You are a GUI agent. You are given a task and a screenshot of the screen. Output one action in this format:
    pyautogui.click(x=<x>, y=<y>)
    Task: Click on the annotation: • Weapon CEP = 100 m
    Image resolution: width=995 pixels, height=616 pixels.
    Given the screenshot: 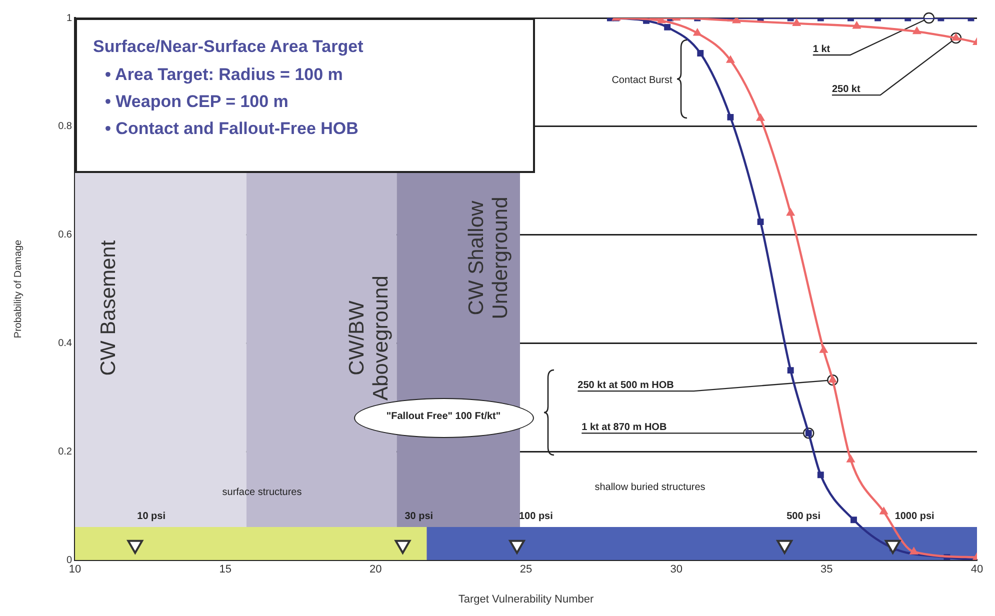 What is the action you would take?
    pyautogui.click(x=196, y=102)
    